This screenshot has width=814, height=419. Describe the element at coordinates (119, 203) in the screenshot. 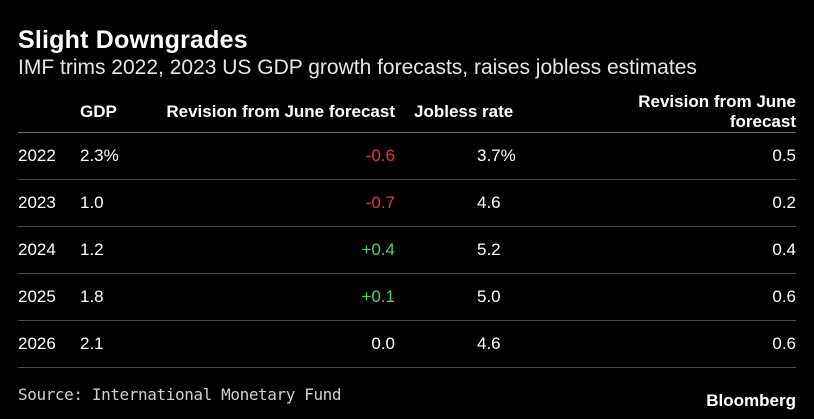

I see `gdp-cell: 1.0` at that location.